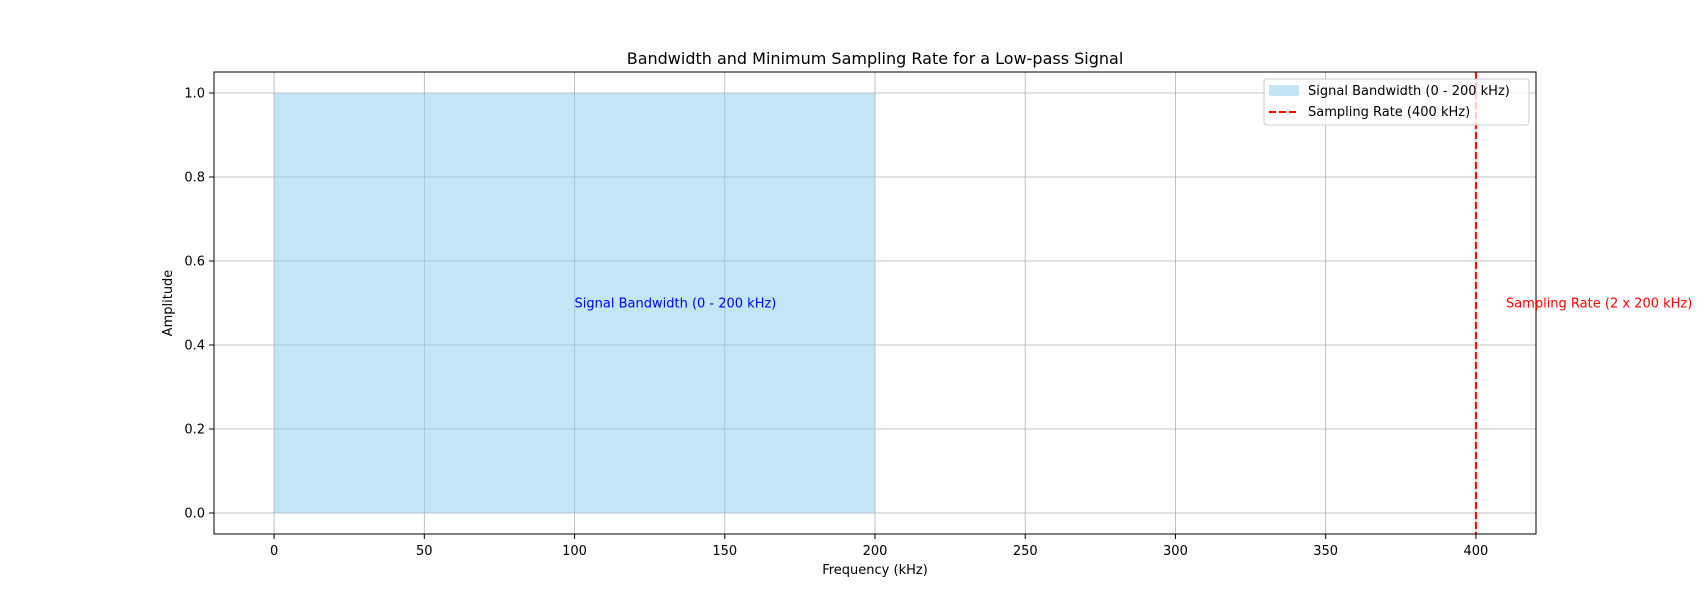 The height and width of the screenshot is (600, 1707). What do you see at coordinates (676, 304) in the screenshot?
I see `signal-bandwidth-annotation: Signal Bandwidth (0 - 200 kHz)` at bounding box center [676, 304].